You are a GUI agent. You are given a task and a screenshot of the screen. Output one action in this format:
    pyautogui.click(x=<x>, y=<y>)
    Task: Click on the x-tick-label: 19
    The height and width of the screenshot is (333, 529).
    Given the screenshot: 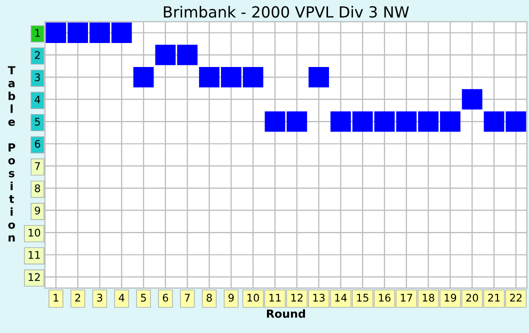 What is the action you would take?
    pyautogui.click(x=450, y=298)
    